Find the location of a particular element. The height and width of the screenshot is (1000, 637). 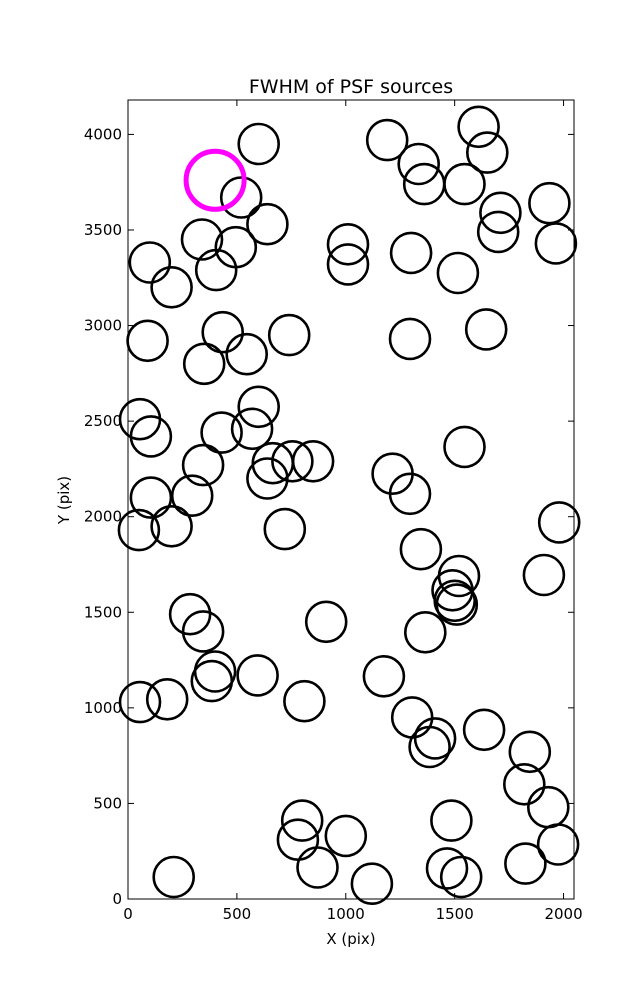

x-tick-label: 1000 is located at coordinates (346, 914).